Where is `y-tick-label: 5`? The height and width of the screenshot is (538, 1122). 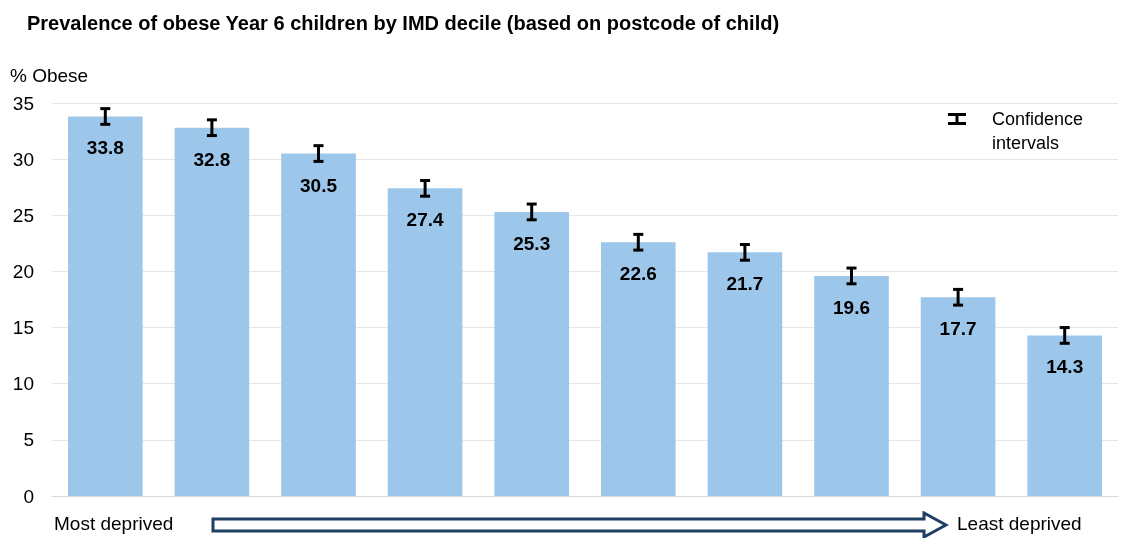
y-tick-label: 5 is located at coordinates (28, 440).